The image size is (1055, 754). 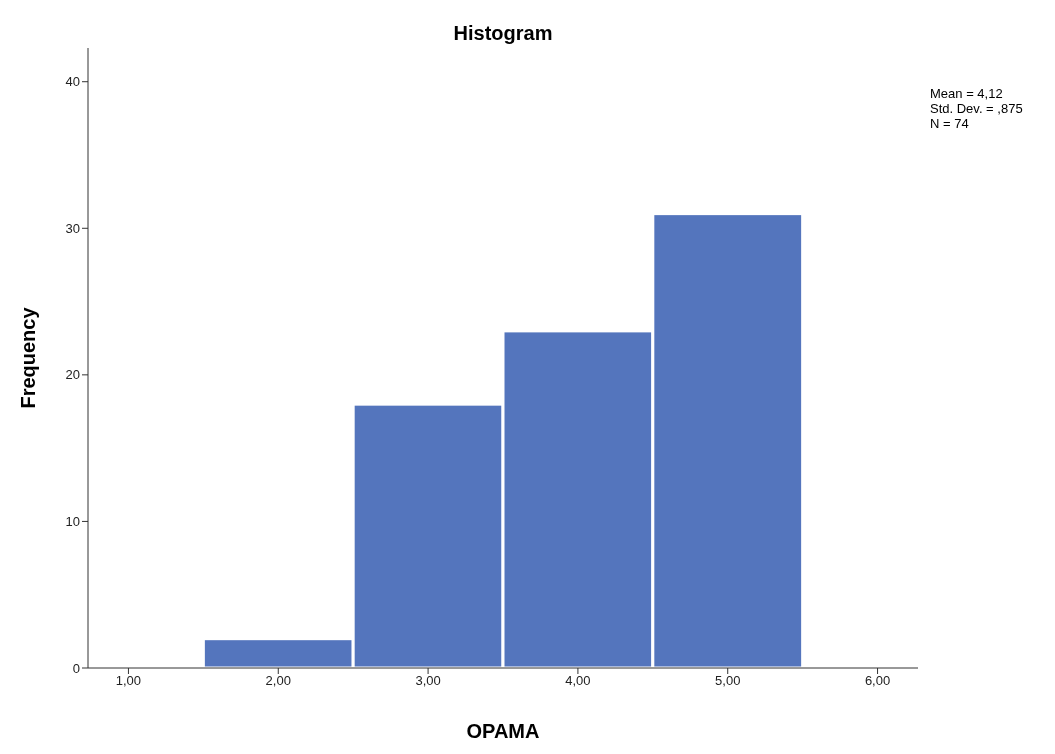 I want to click on x-axis-title: OPAMA, so click(x=503, y=731).